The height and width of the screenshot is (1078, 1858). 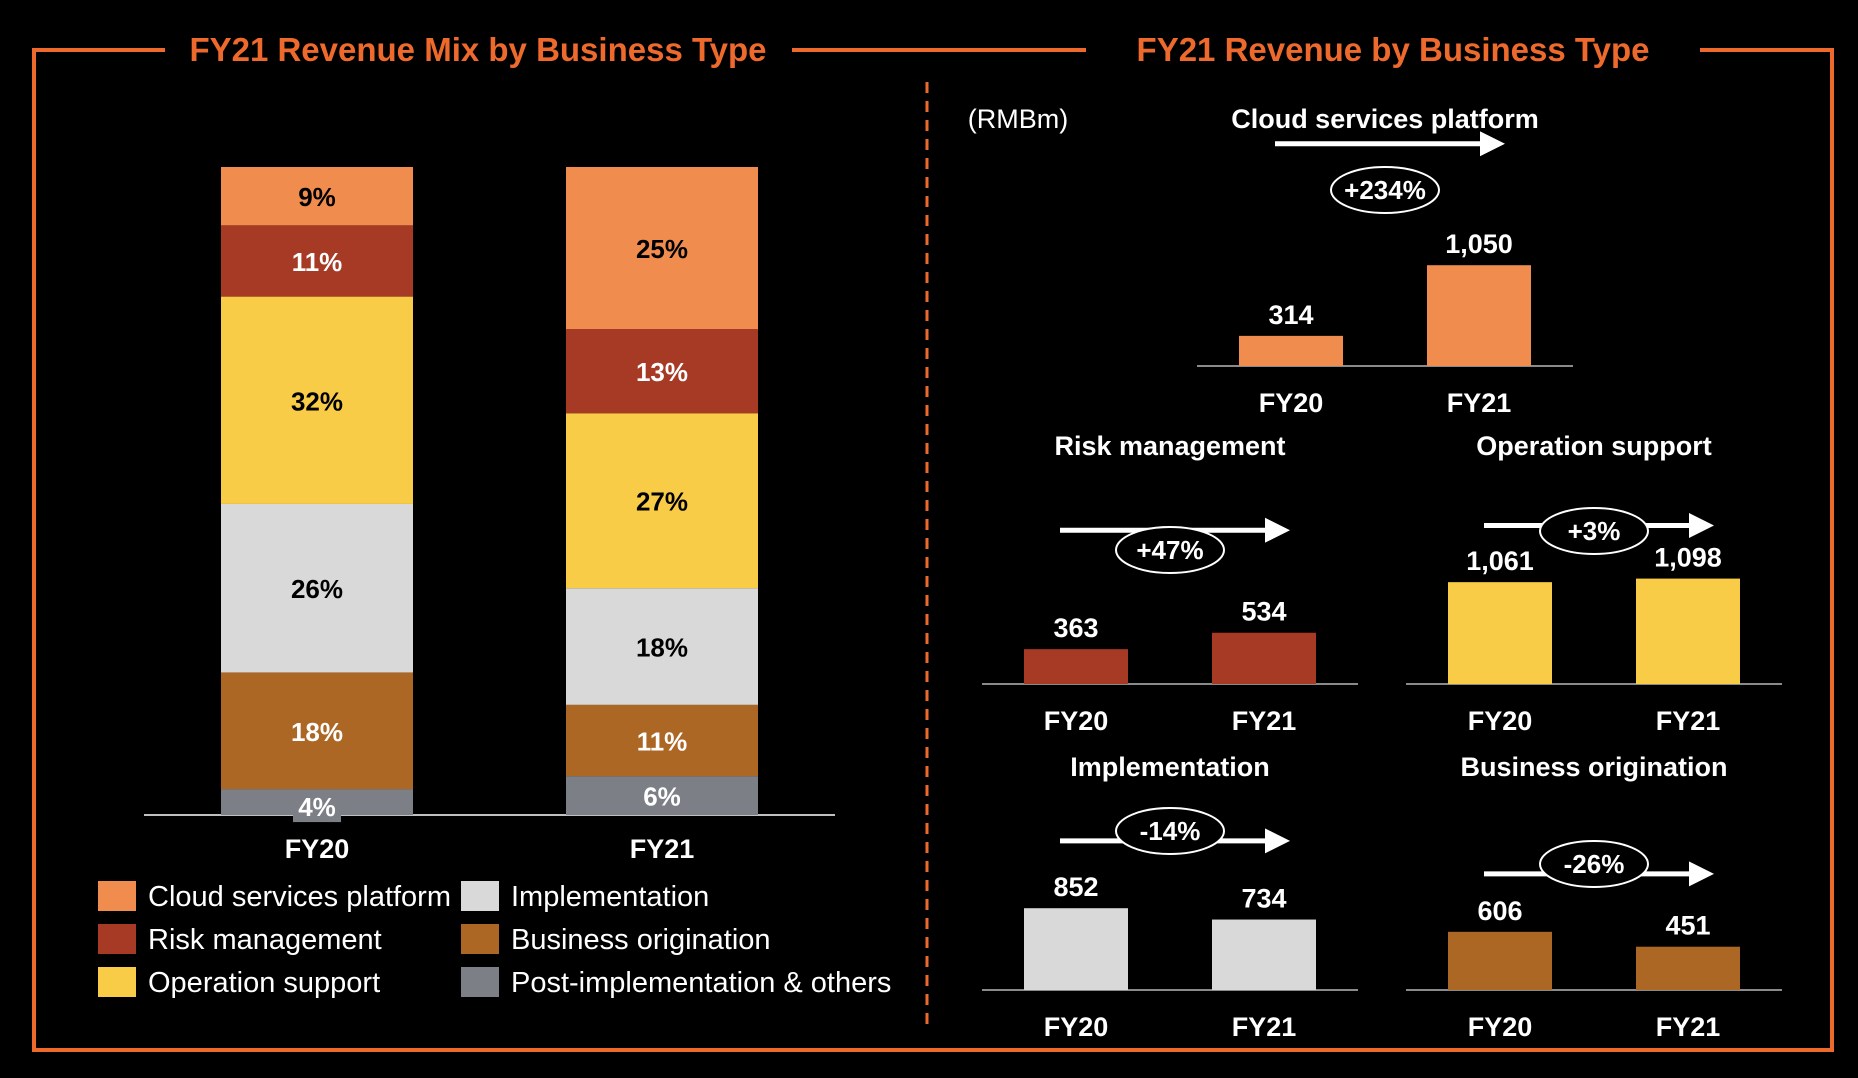 What do you see at coordinates (477, 49) in the screenshot?
I see `left-section-title: FY21 Revenue Mix by Business Type` at bounding box center [477, 49].